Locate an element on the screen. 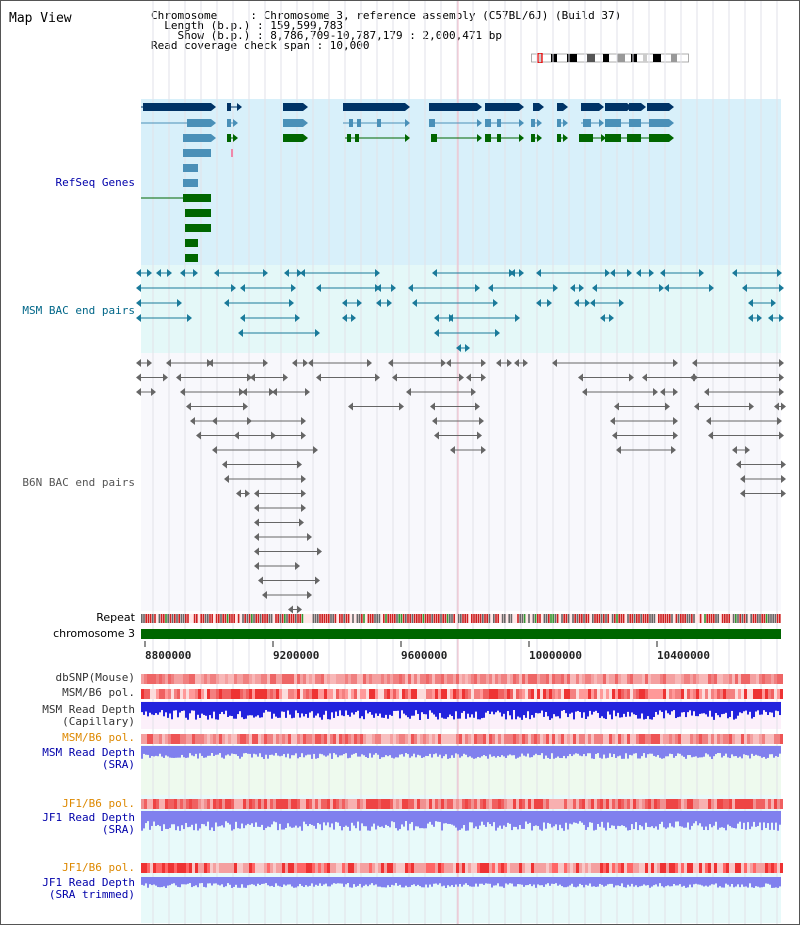 This screenshot has height=925, width=800. track-label-jf1-pol-2: JF1/B6 pol. is located at coordinates (98, 867).